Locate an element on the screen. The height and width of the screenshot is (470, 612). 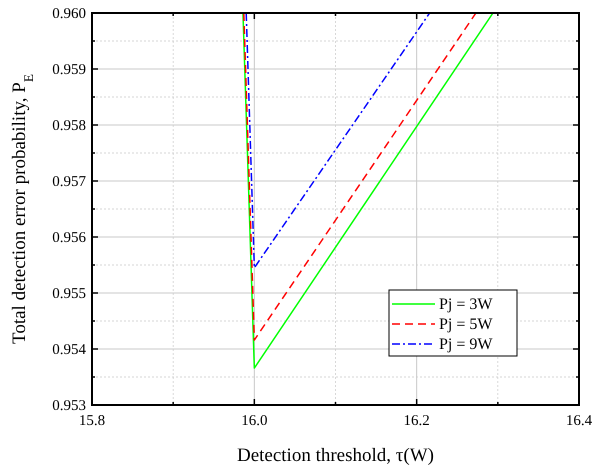
x-tick-label: 16.4 is located at coordinates (579, 421).